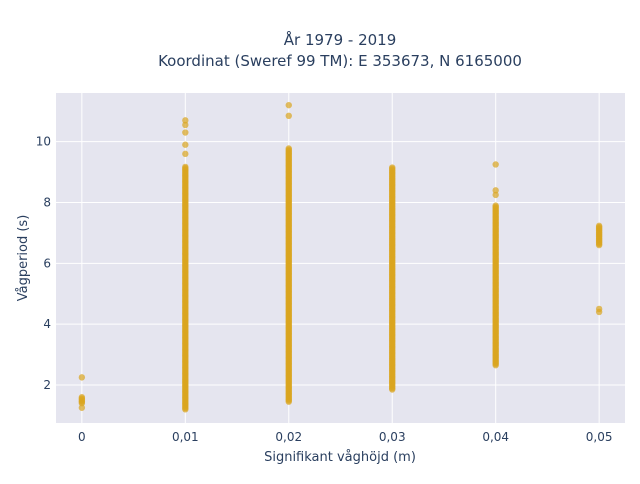 Image resolution: width=640 pixels, height=484 pixels. What do you see at coordinates (43, 142) in the screenshot?
I see `y-tick-label: 10` at bounding box center [43, 142].